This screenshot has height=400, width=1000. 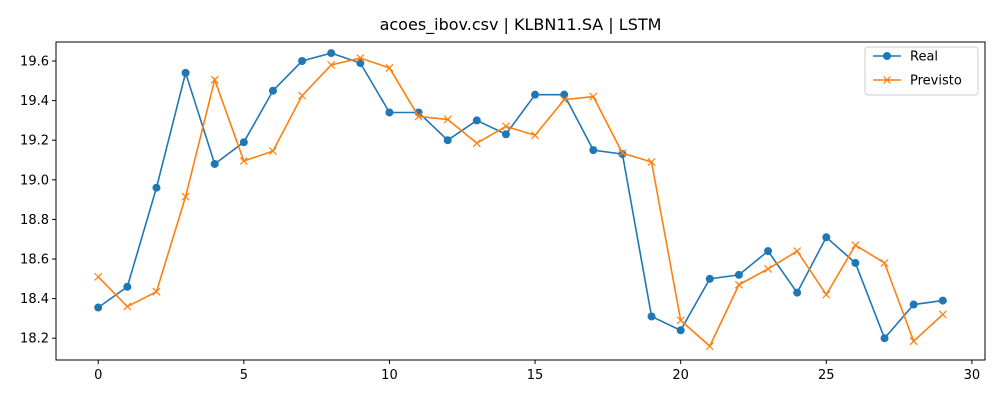 What do you see at coordinates (38, 201) in the screenshot?
I see `y-axis: 18.2 18.4 18.6 18.8 19.0 19.2 19.4 19.6` at bounding box center [38, 201].